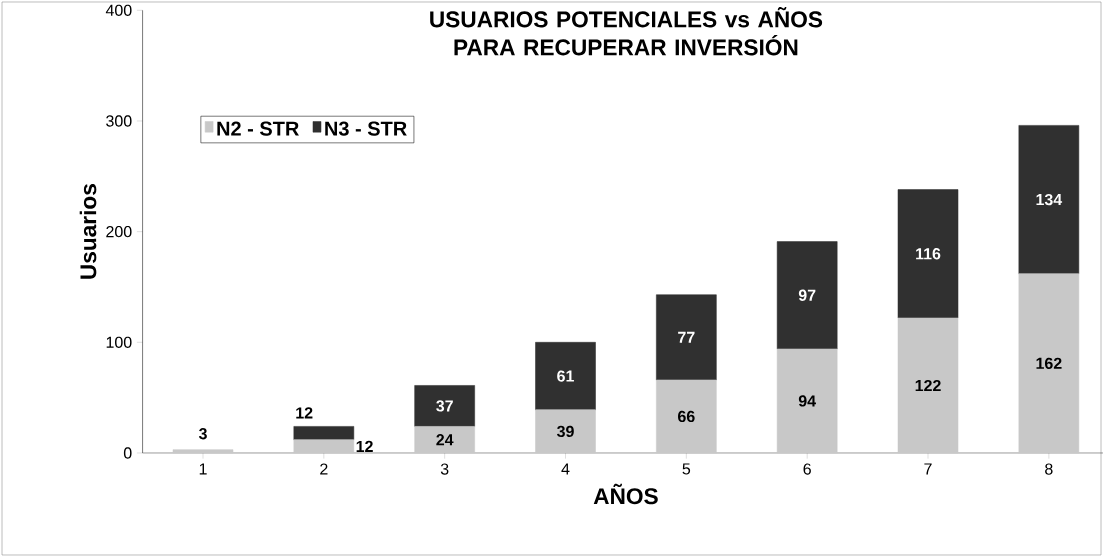 This screenshot has width=1103, height=557. Describe the element at coordinates (366, 128) in the screenshot. I see `legend-label: N3 - STR` at that location.